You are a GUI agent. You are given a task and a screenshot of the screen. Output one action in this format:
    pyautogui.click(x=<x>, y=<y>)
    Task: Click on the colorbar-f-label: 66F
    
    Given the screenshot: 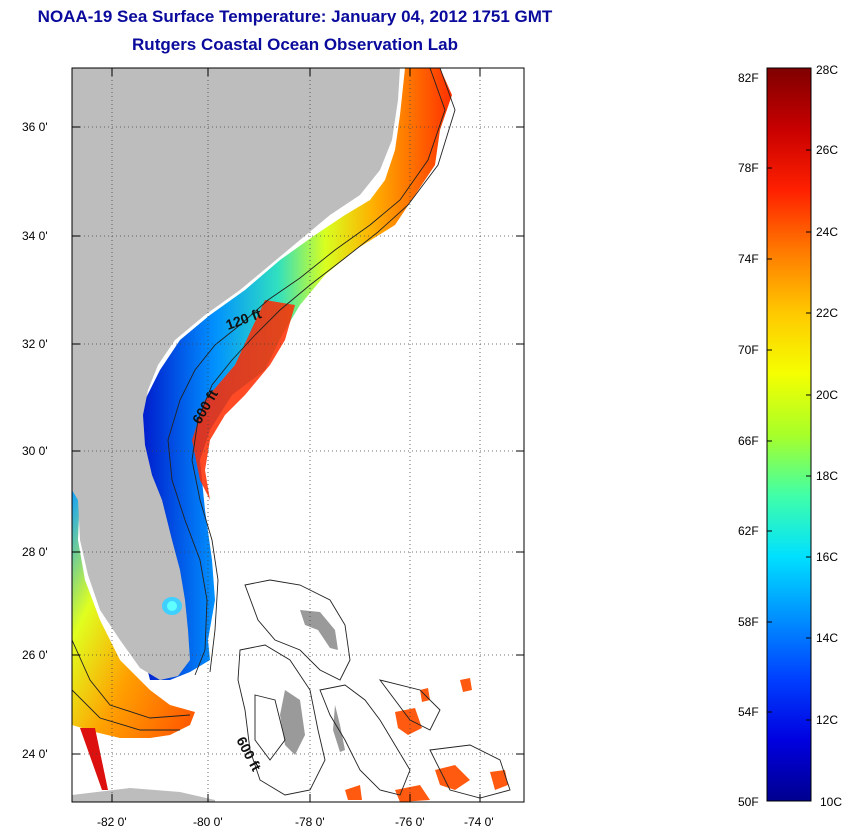 What is the action you would take?
    pyautogui.click(x=748, y=441)
    